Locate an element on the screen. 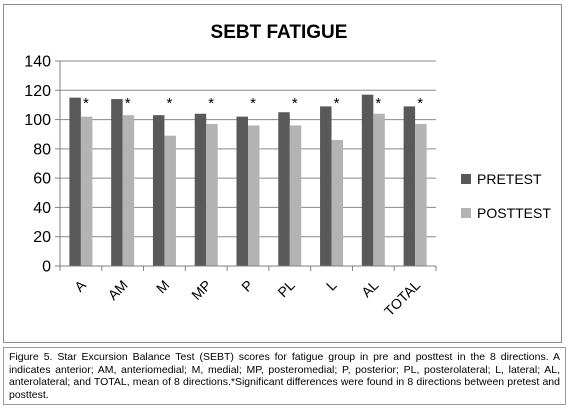 This screenshot has width=569, height=409. bar-posttest-al is located at coordinates (379, 189).